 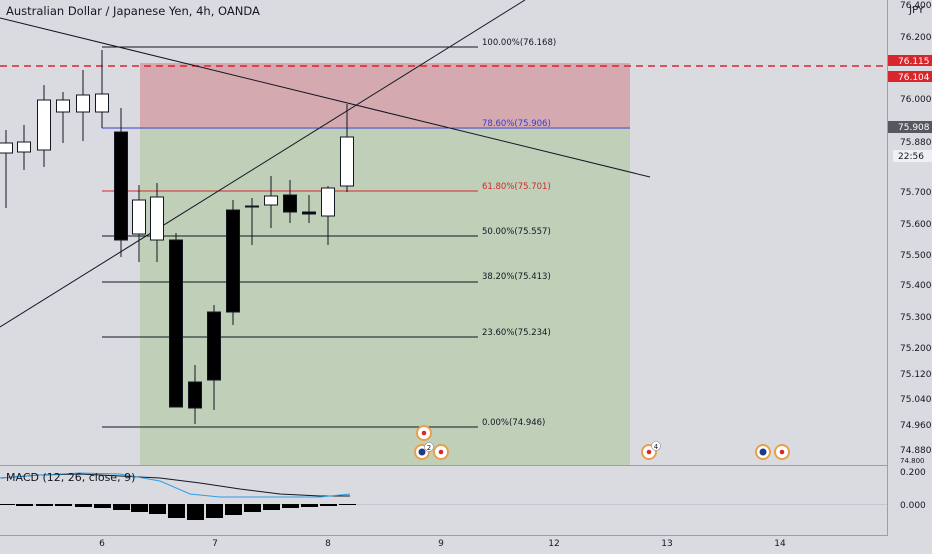 I want to click on price-tick-label: 75.400, so click(x=916, y=286).